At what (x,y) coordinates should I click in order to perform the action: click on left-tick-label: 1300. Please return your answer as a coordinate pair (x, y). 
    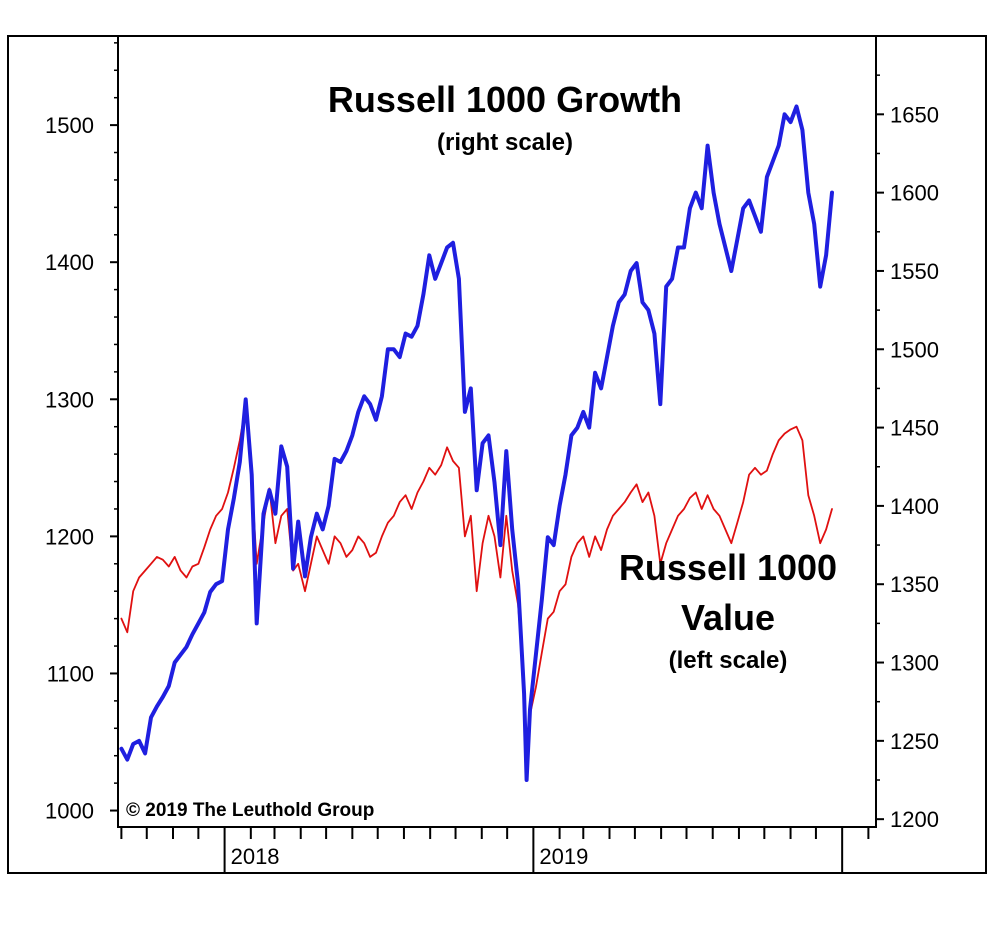
    Looking at the image, I should click on (69, 399).